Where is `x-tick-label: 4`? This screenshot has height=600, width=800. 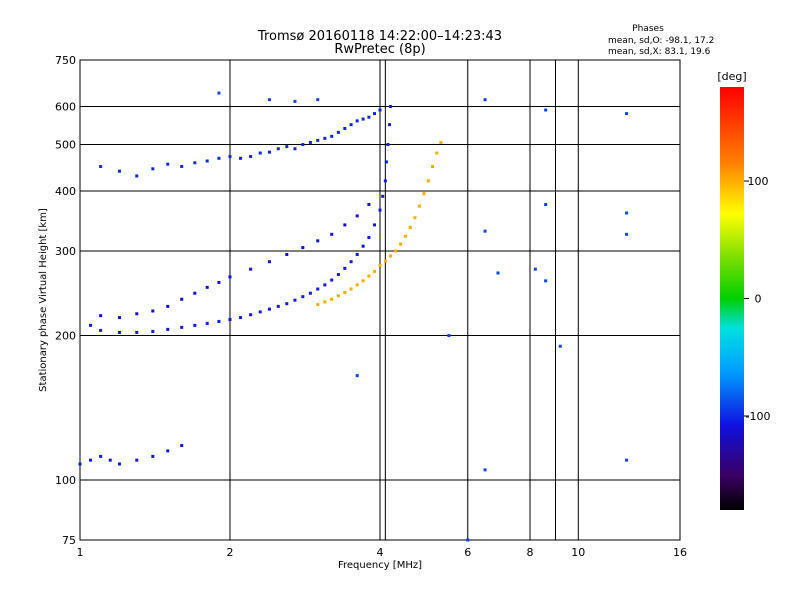 x-tick-label: 4 is located at coordinates (380, 552).